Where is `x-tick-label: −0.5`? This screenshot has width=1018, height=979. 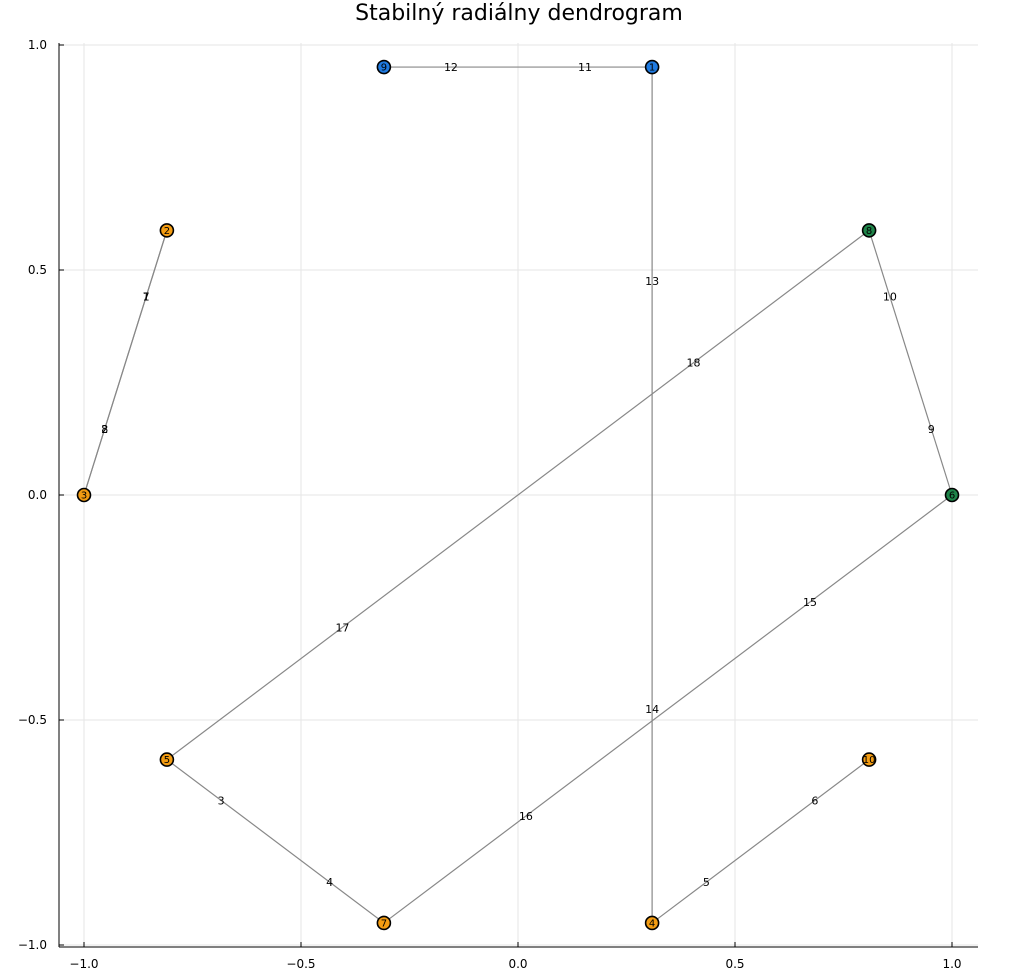
x-tick-label: −0.5 is located at coordinates (300, 964).